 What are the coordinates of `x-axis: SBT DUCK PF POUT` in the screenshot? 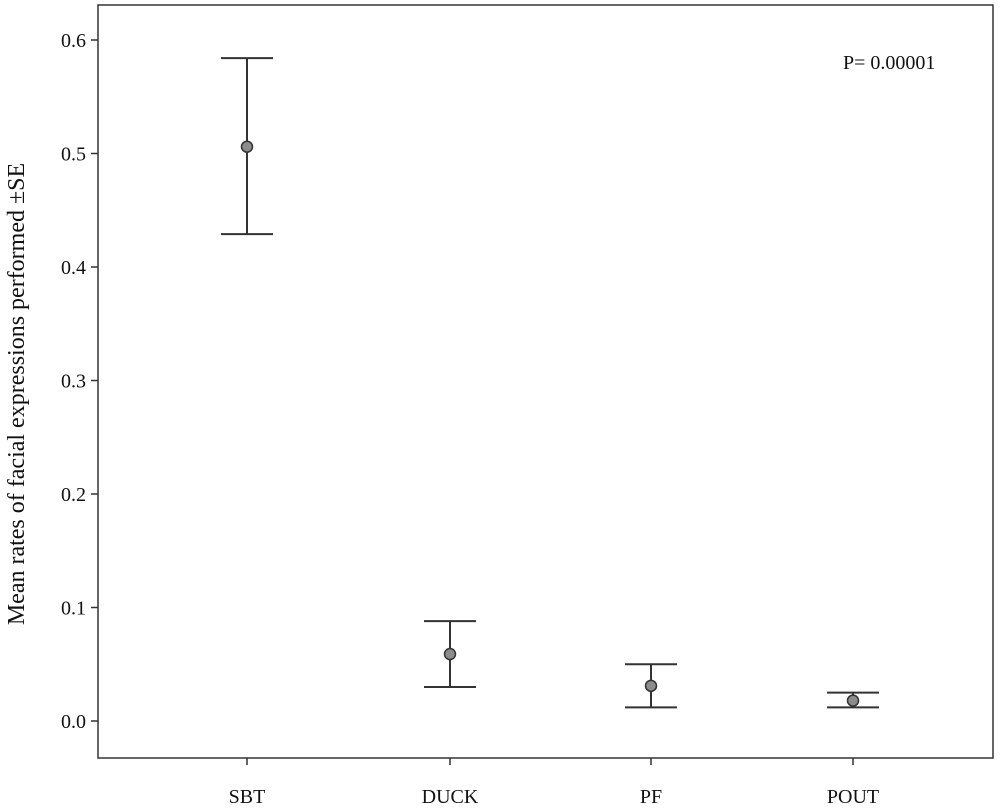 It's located at (554, 783).